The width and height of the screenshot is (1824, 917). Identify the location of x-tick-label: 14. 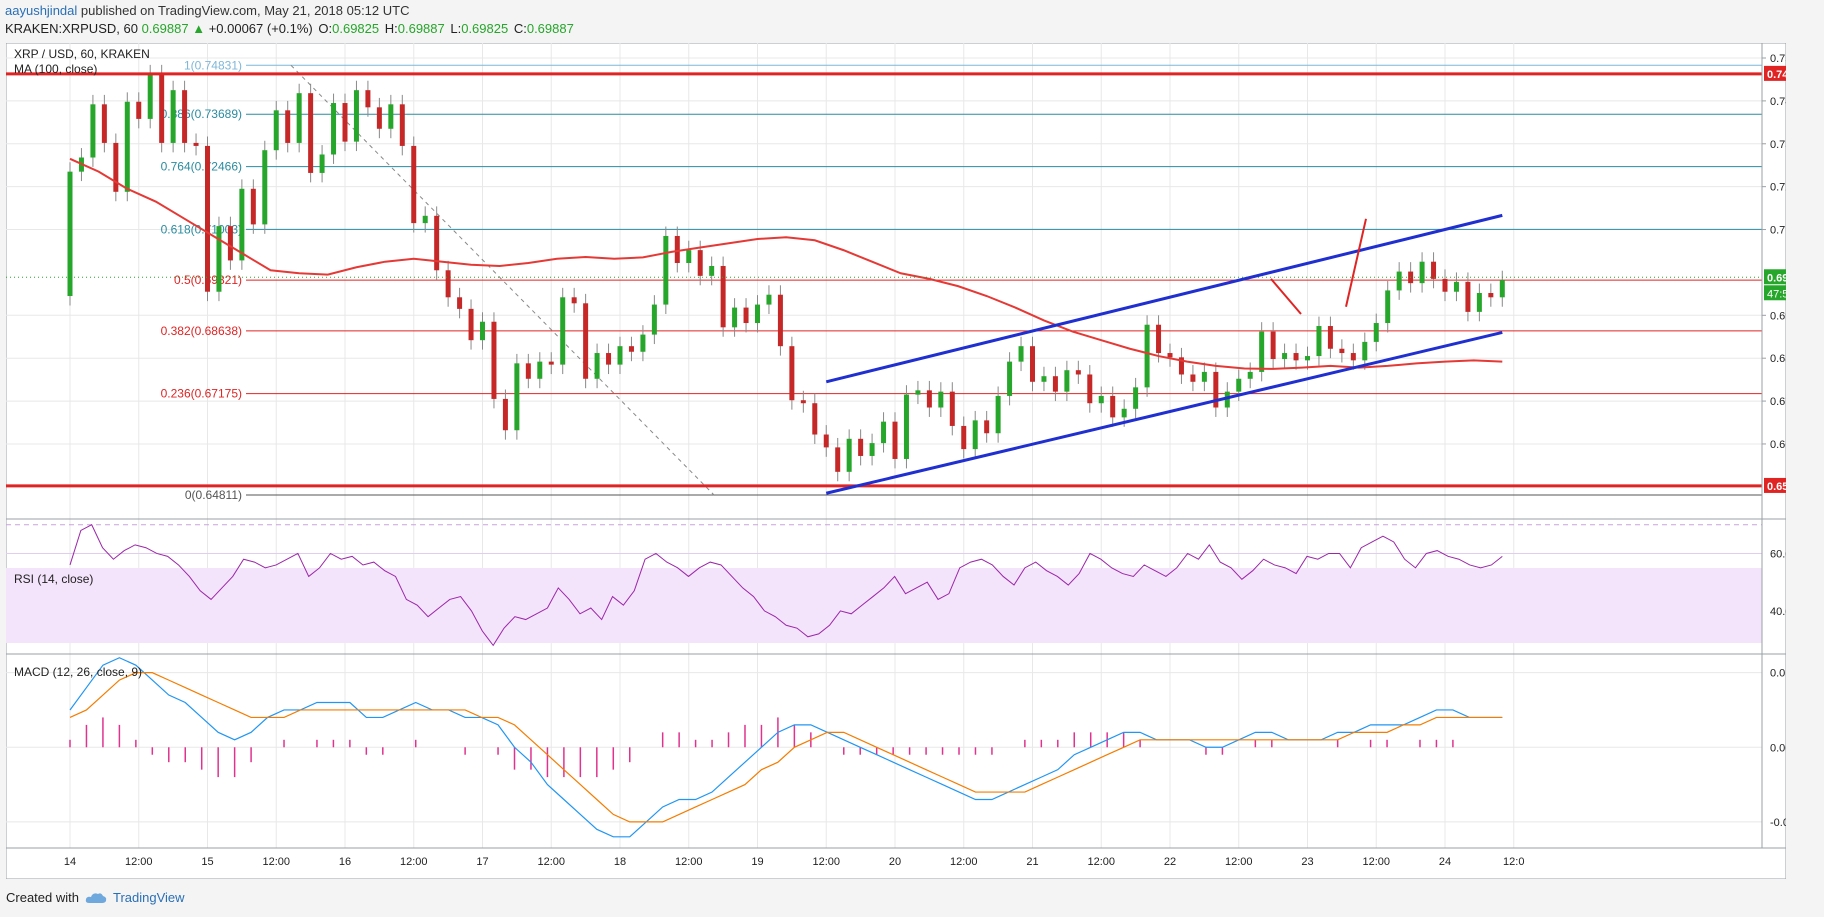
(70, 862).